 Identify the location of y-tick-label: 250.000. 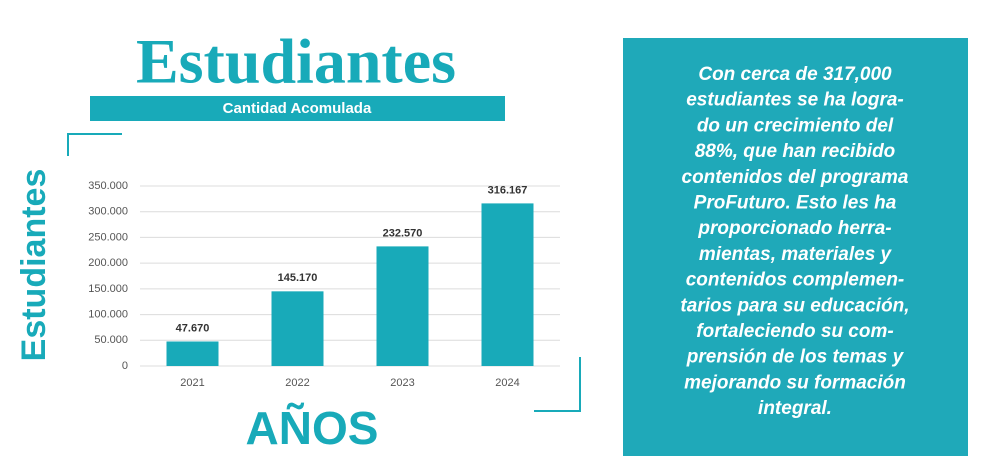
(108, 237).